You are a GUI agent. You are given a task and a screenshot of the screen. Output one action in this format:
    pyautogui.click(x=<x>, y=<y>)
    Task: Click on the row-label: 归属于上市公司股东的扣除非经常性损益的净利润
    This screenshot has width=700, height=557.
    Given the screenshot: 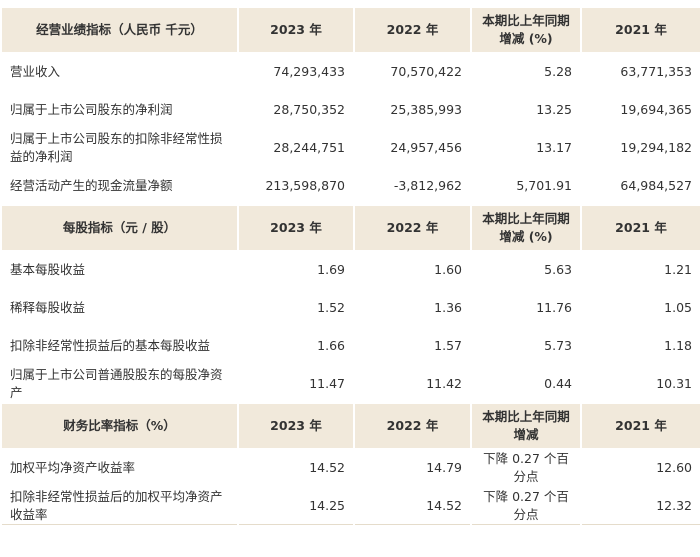 What is the action you would take?
    pyautogui.click(x=119, y=148)
    